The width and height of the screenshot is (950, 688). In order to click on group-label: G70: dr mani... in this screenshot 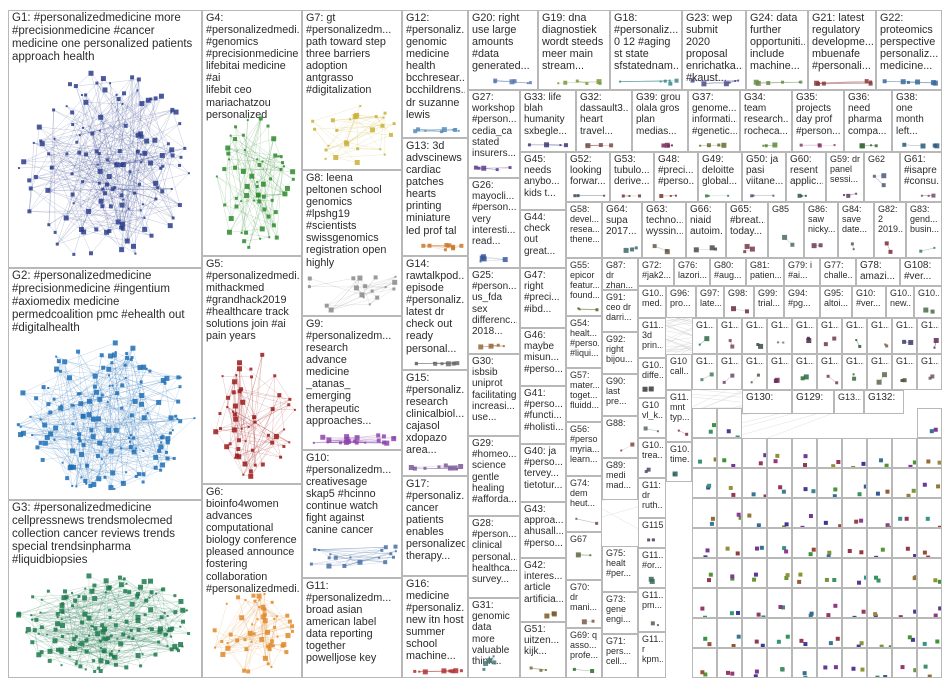, I will do `click(584, 597)`.